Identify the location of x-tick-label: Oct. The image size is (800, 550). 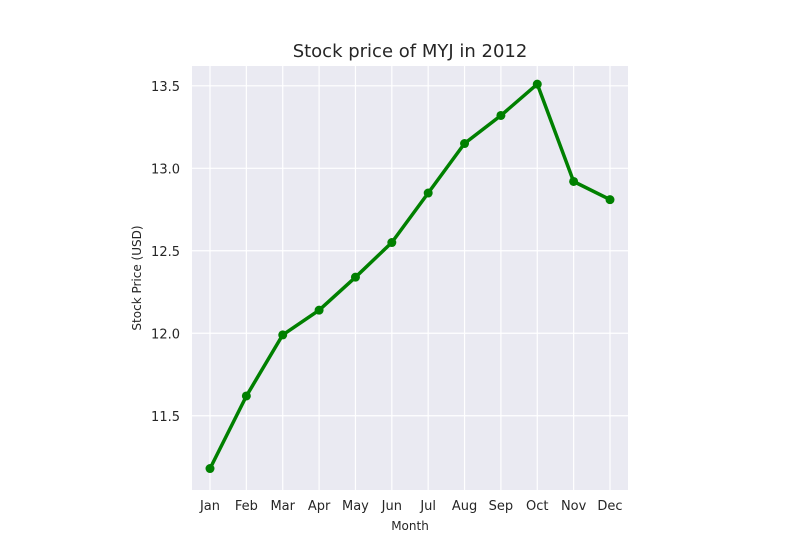
(537, 506).